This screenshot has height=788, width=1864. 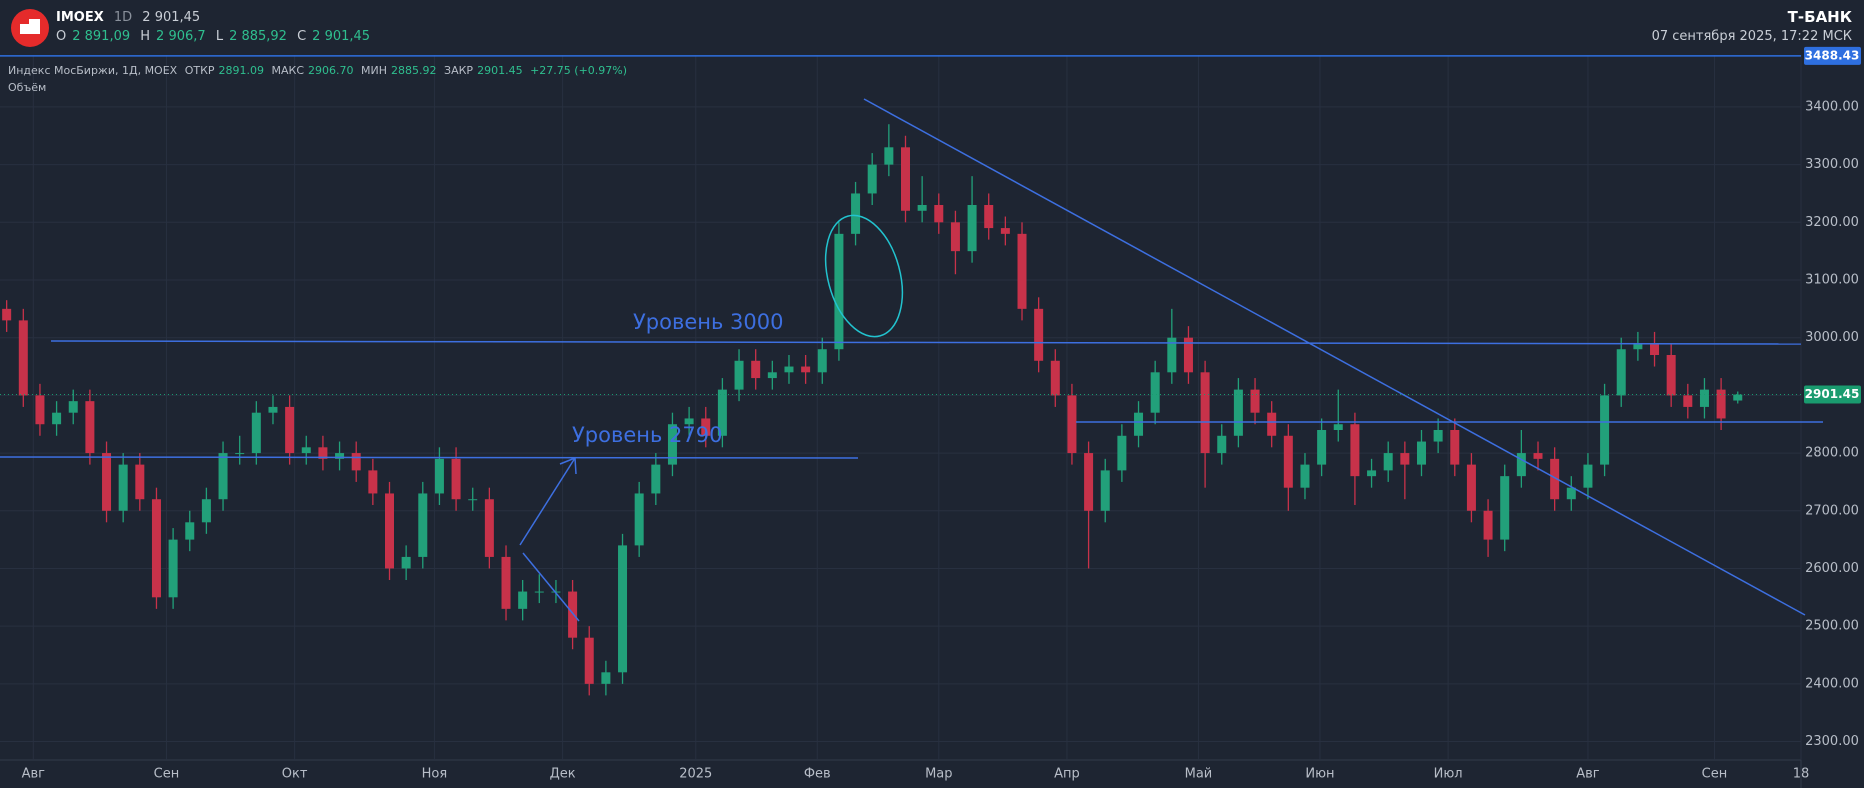 I want to click on y-tick-label: 3000.00, so click(x=1832, y=337).